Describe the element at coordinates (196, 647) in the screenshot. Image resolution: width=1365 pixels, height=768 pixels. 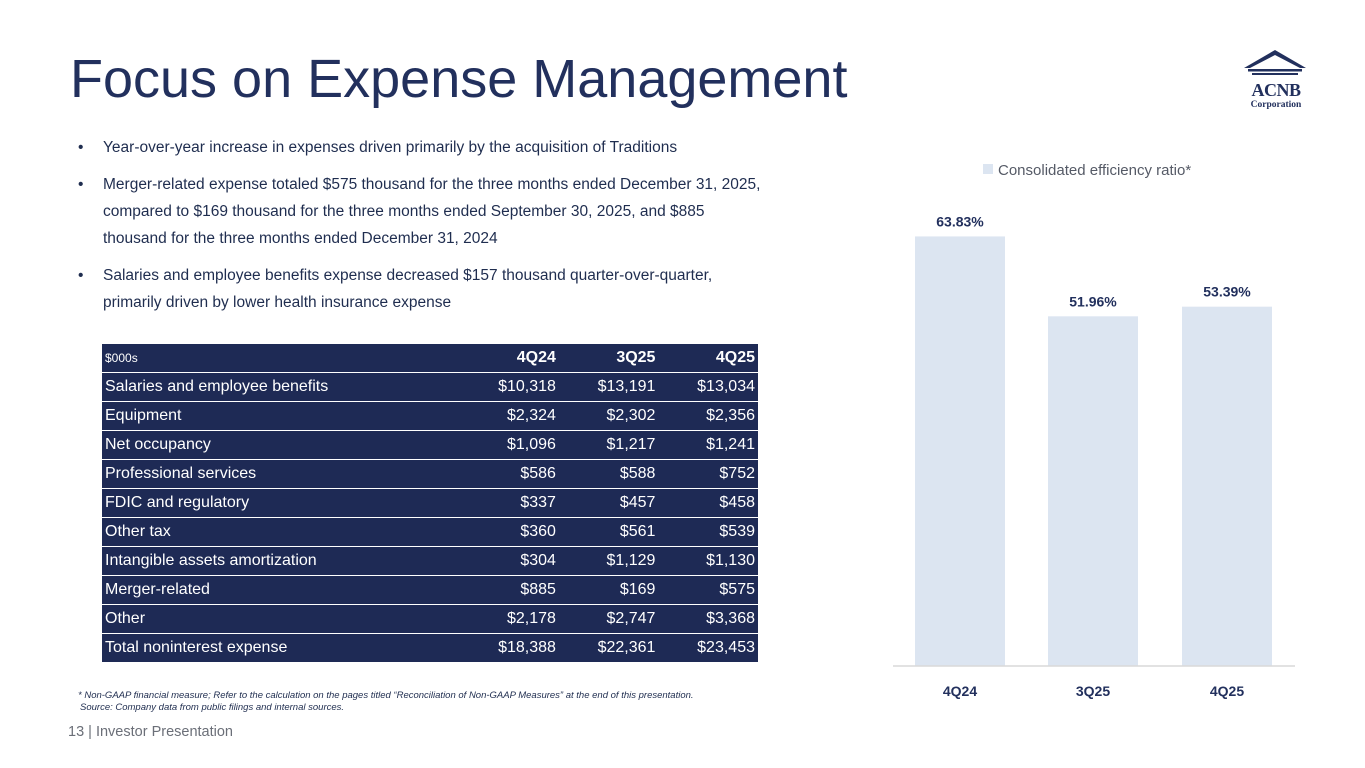
I see `row-label: Total noninterest expense` at that location.